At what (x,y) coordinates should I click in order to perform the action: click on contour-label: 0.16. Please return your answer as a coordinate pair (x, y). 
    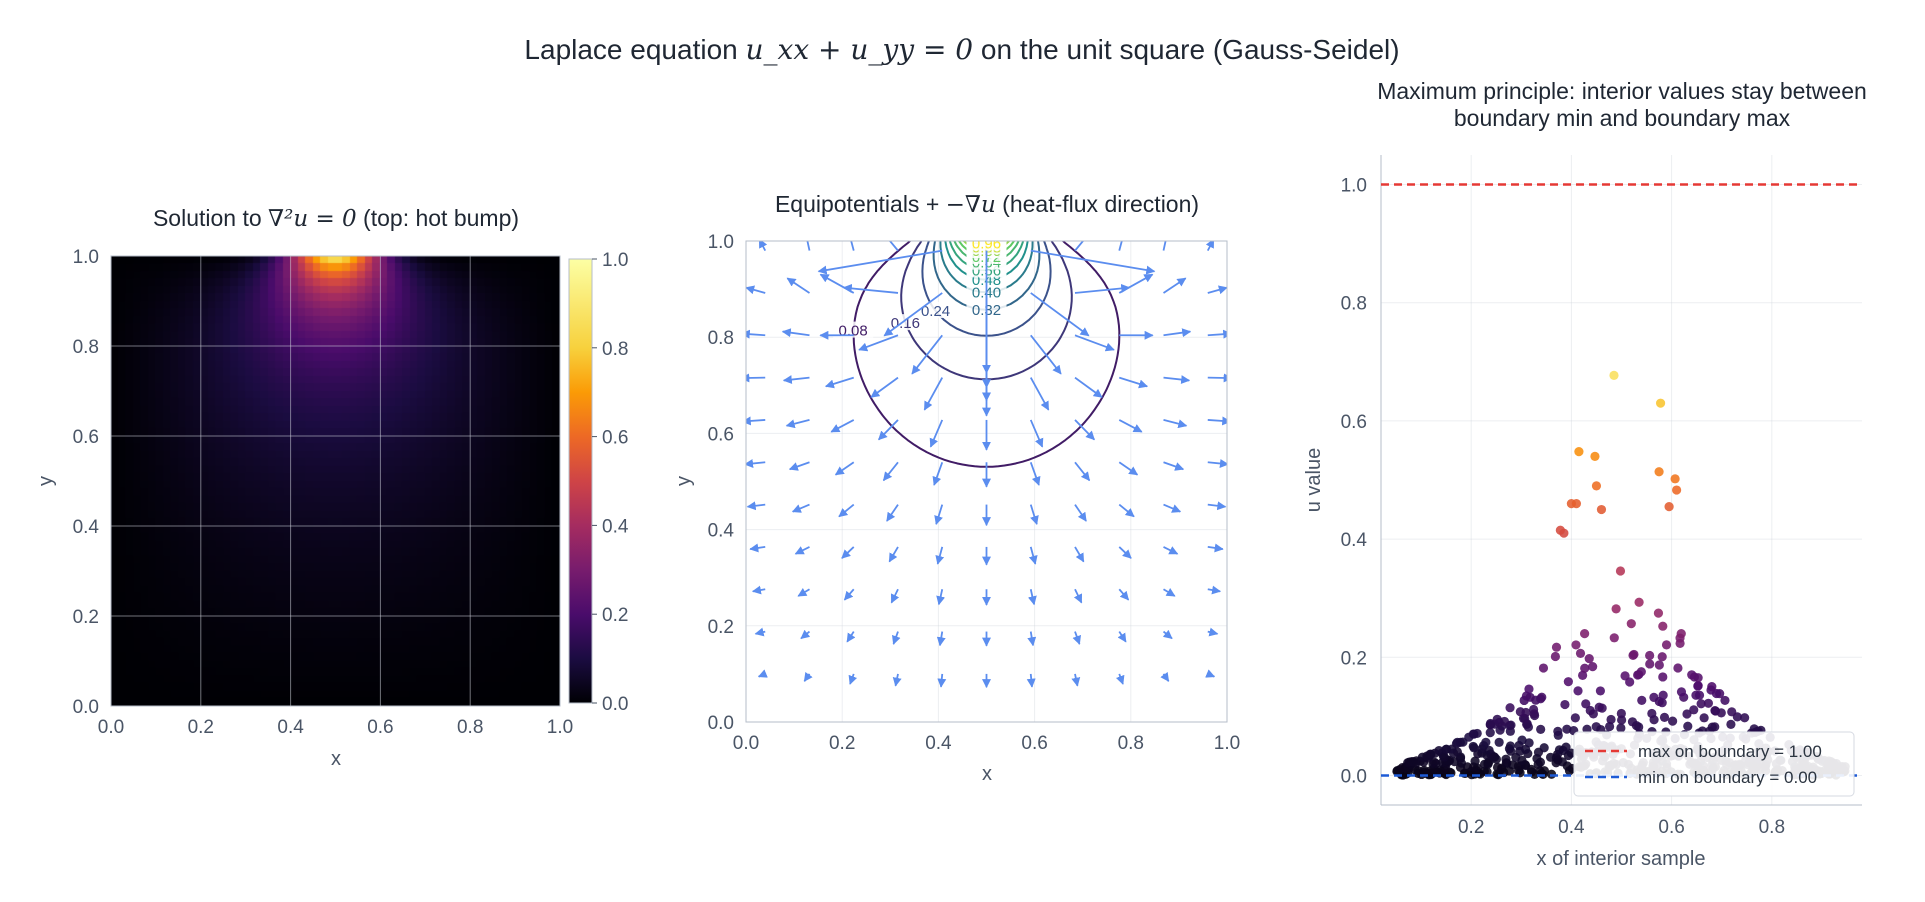
    Looking at the image, I should click on (905, 323).